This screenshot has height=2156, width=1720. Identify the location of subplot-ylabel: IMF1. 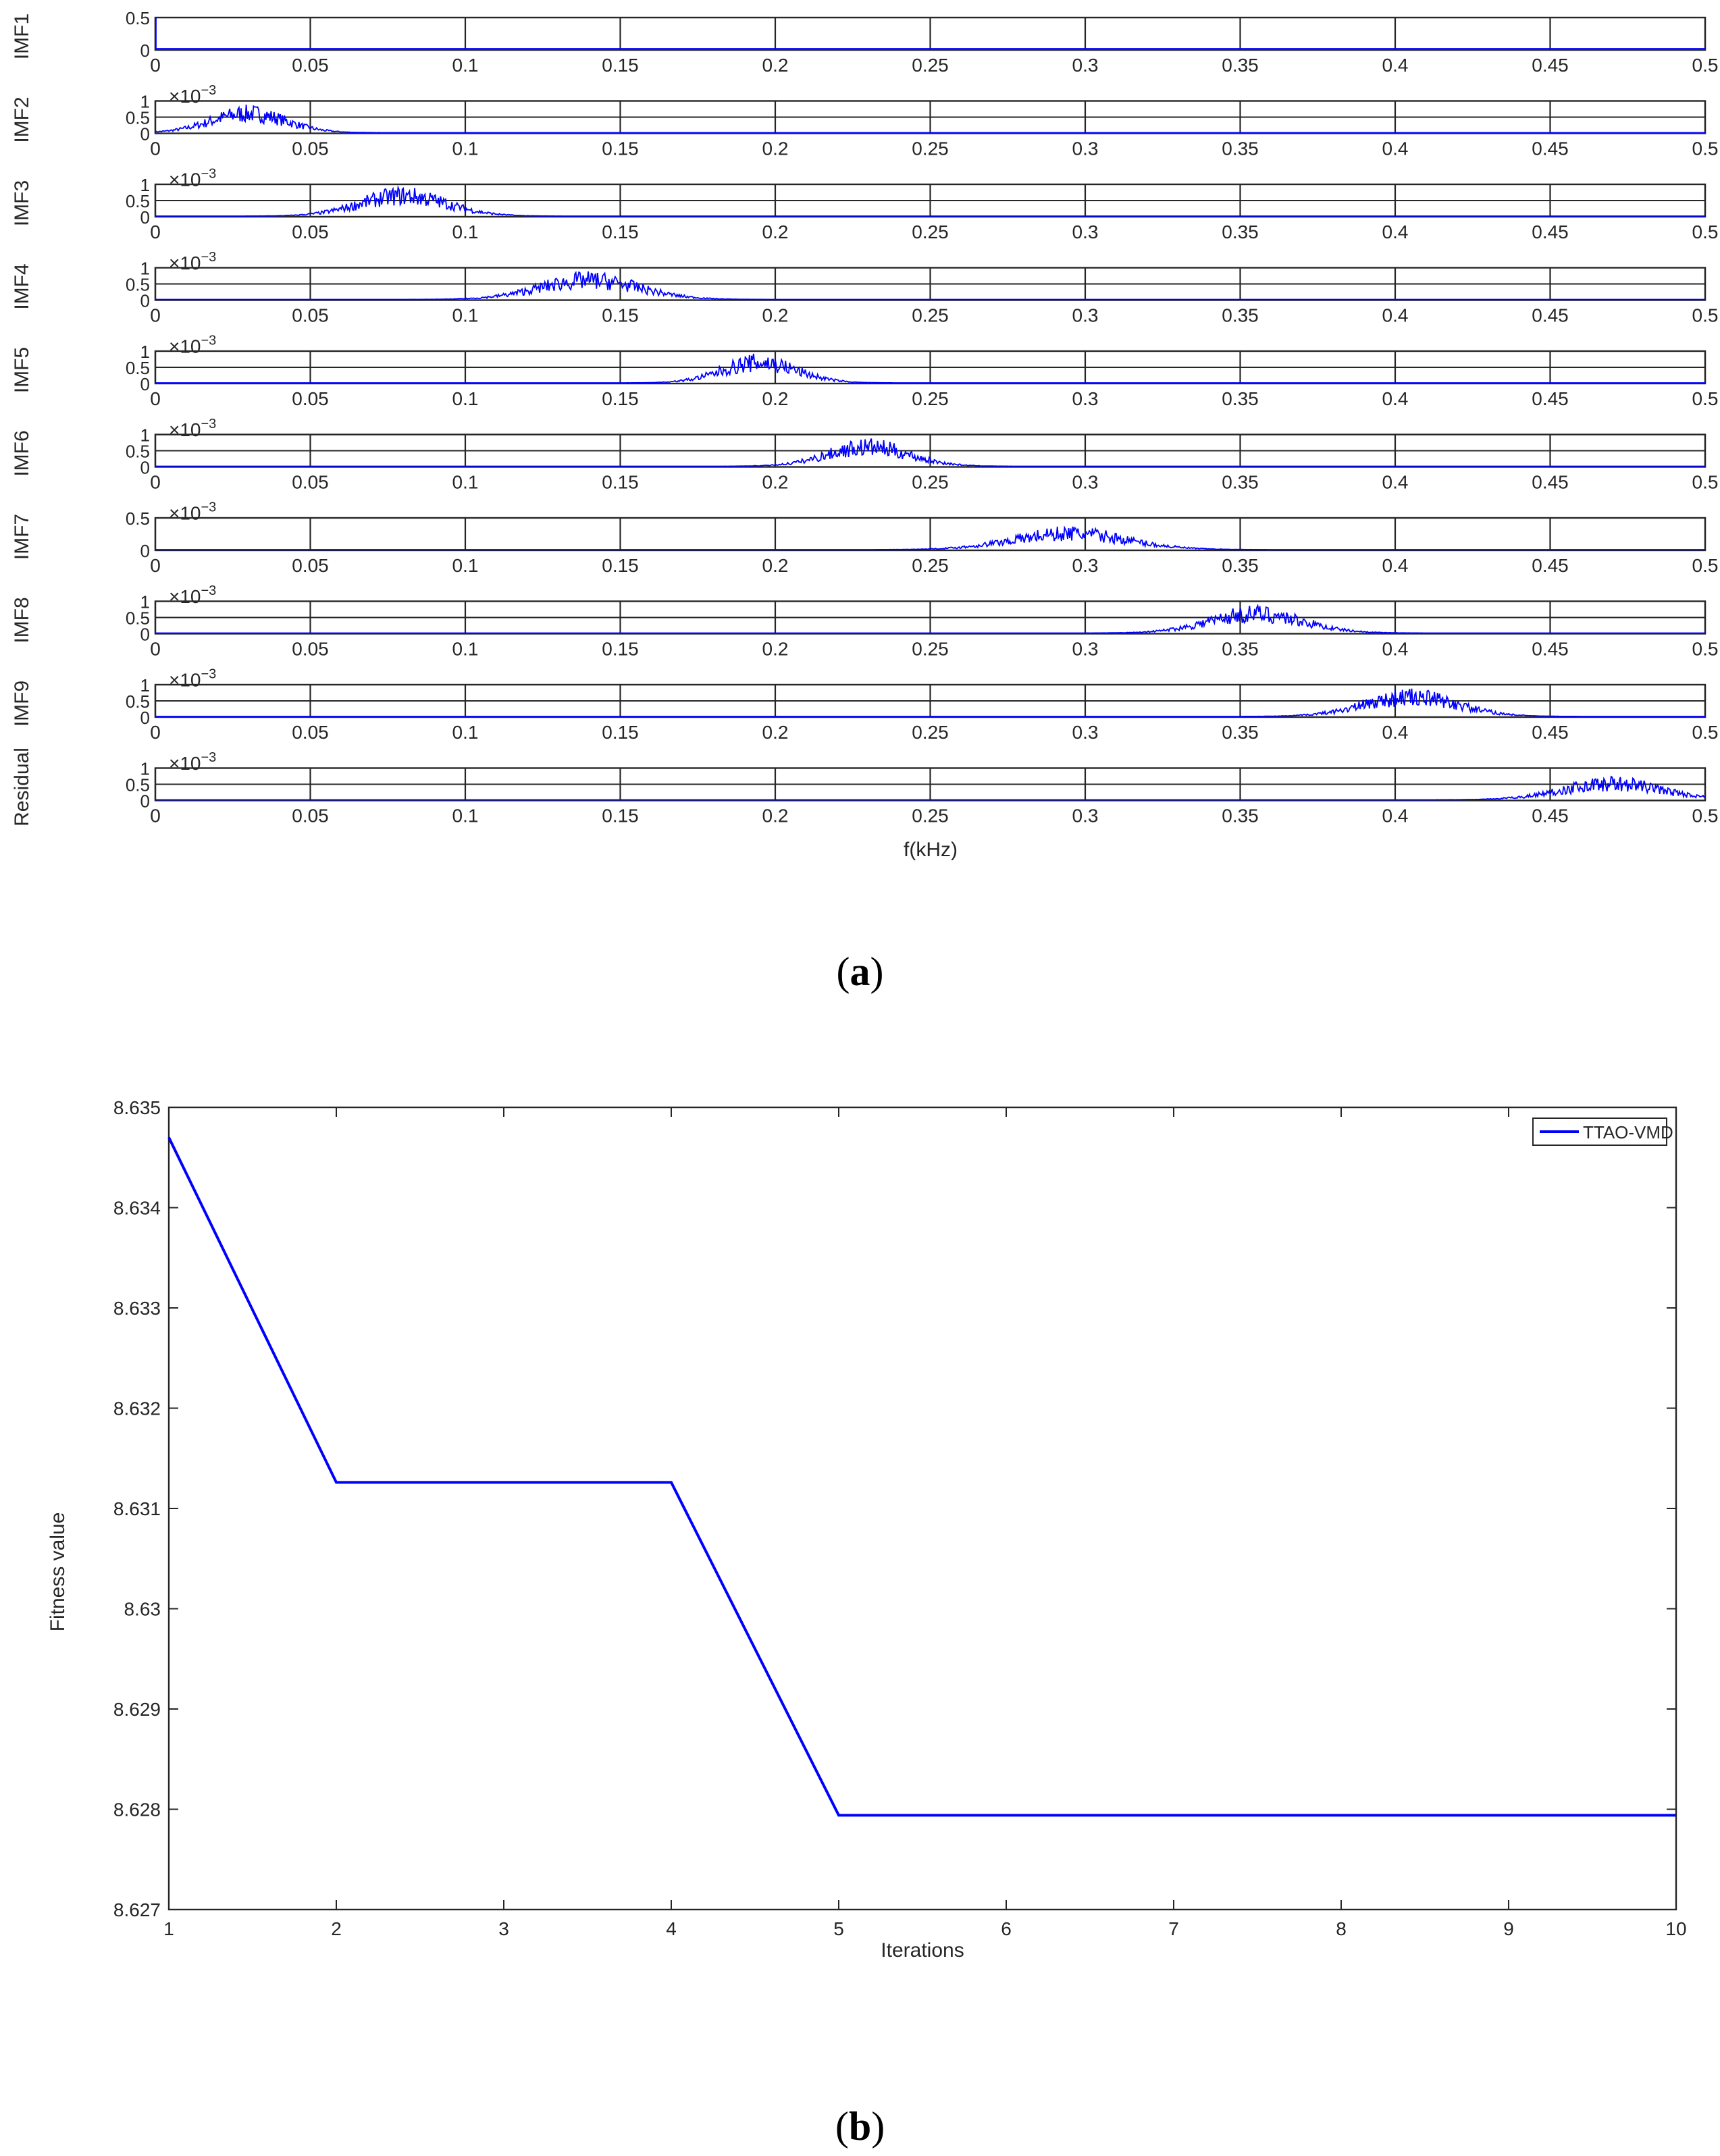
(22, 36).